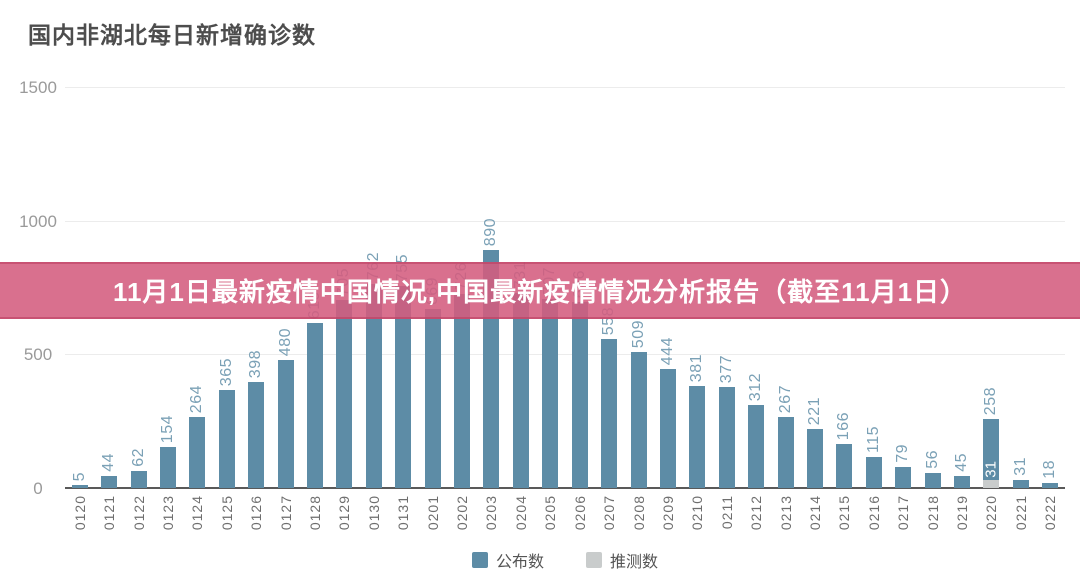 Image resolution: width=1080 pixels, height=581 pixels. What do you see at coordinates (638, 278) in the screenshot?
I see `bar-column-0208: 509` at bounding box center [638, 278].